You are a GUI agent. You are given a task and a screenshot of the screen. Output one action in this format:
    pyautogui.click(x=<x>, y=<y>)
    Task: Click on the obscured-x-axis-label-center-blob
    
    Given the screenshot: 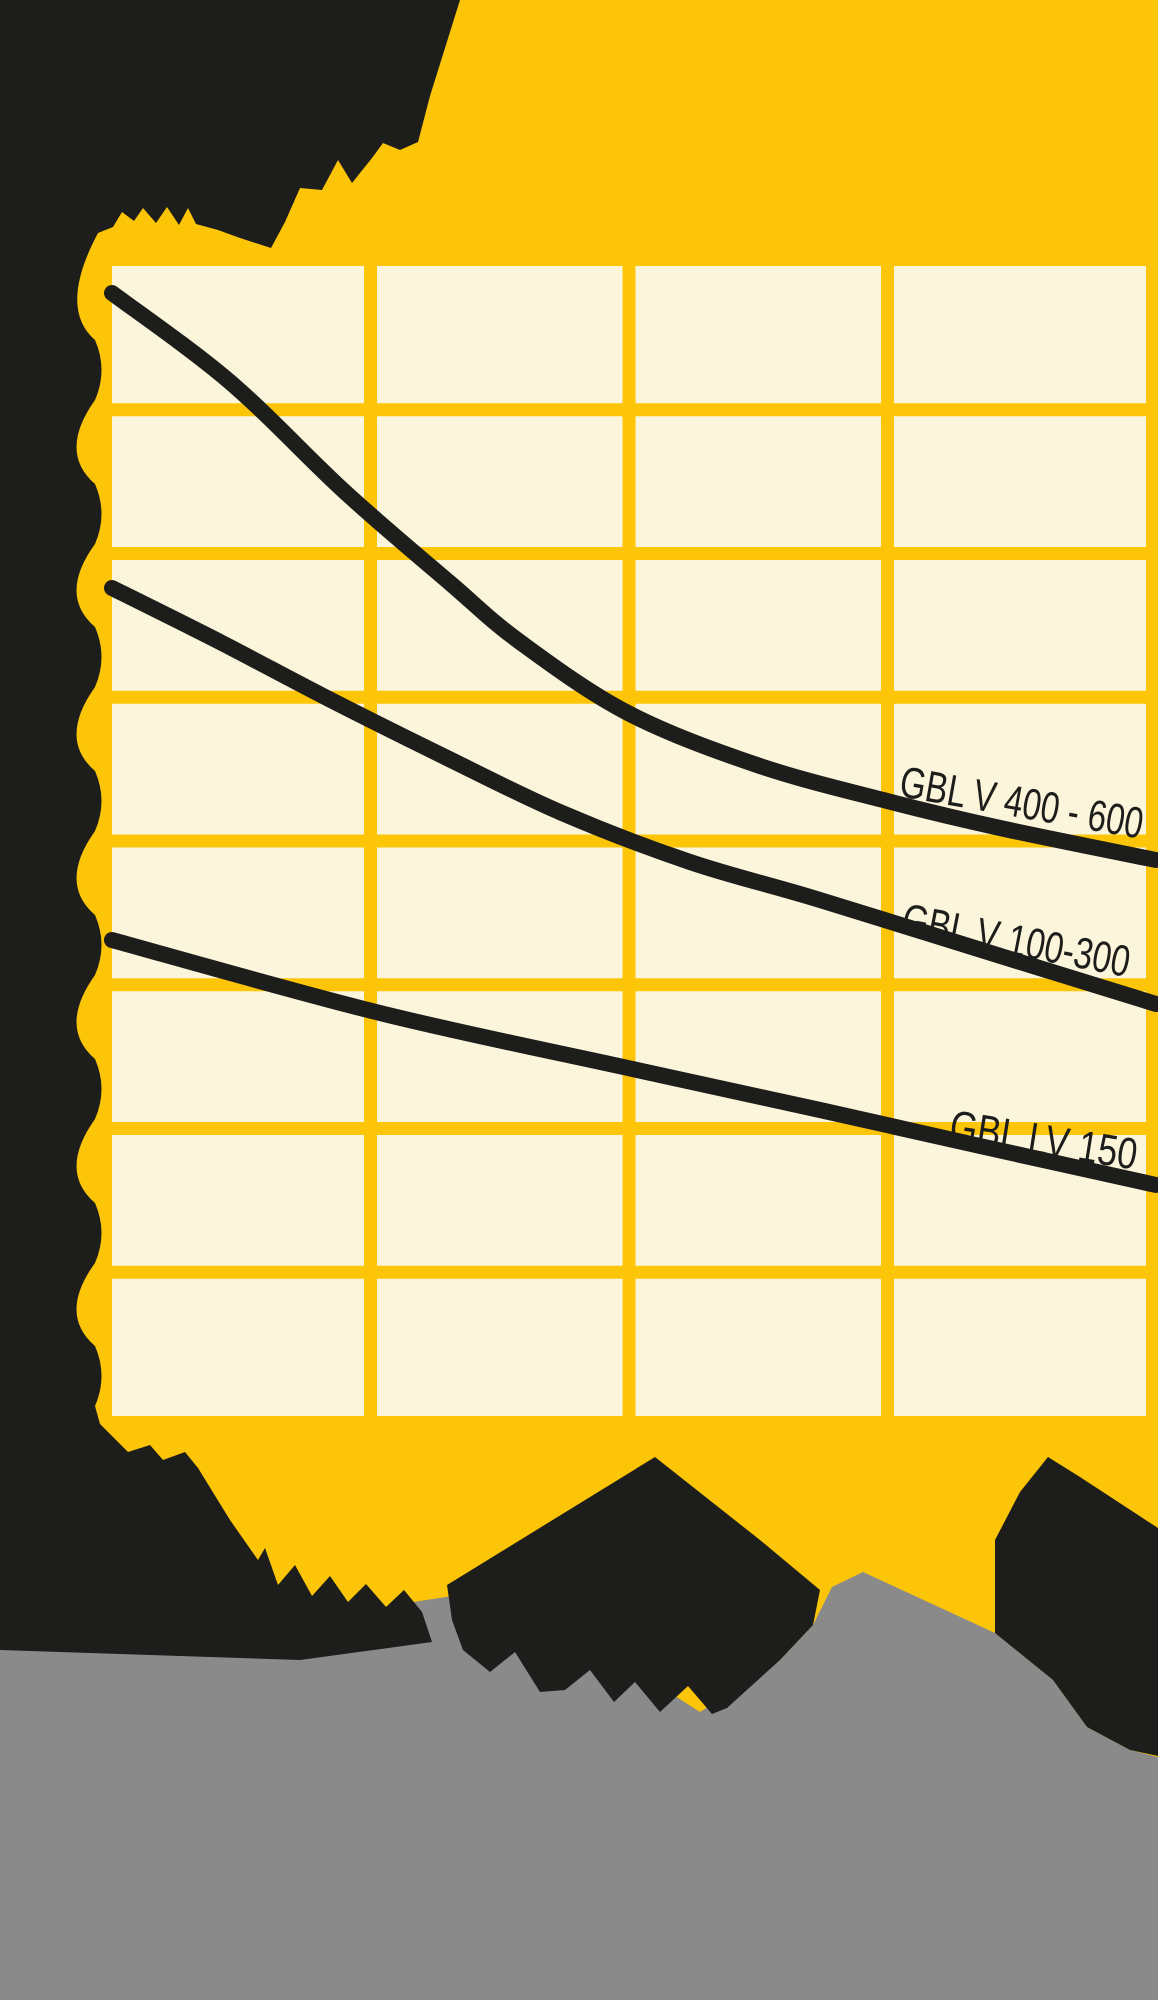 What is the action you would take?
    pyautogui.click(x=633, y=1585)
    